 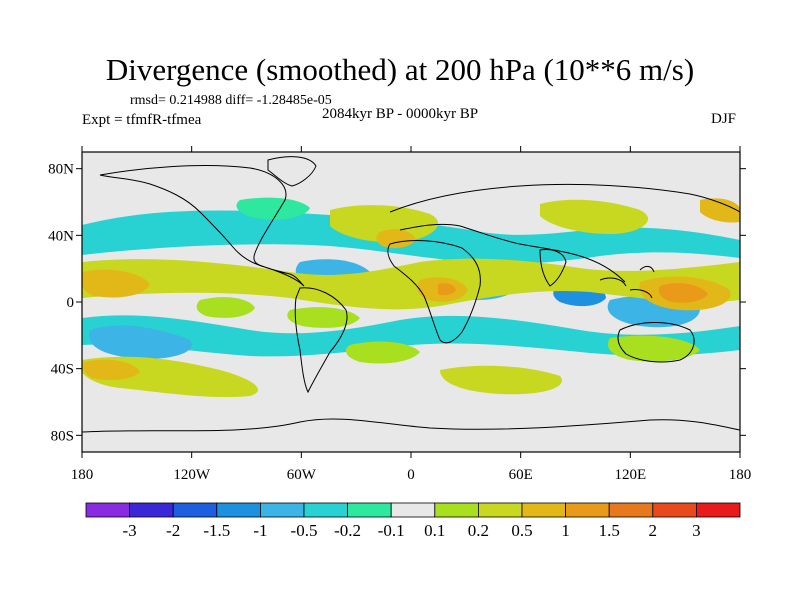 What do you see at coordinates (347, 530) in the screenshot?
I see `colorbar-label: -0.2` at bounding box center [347, 530].